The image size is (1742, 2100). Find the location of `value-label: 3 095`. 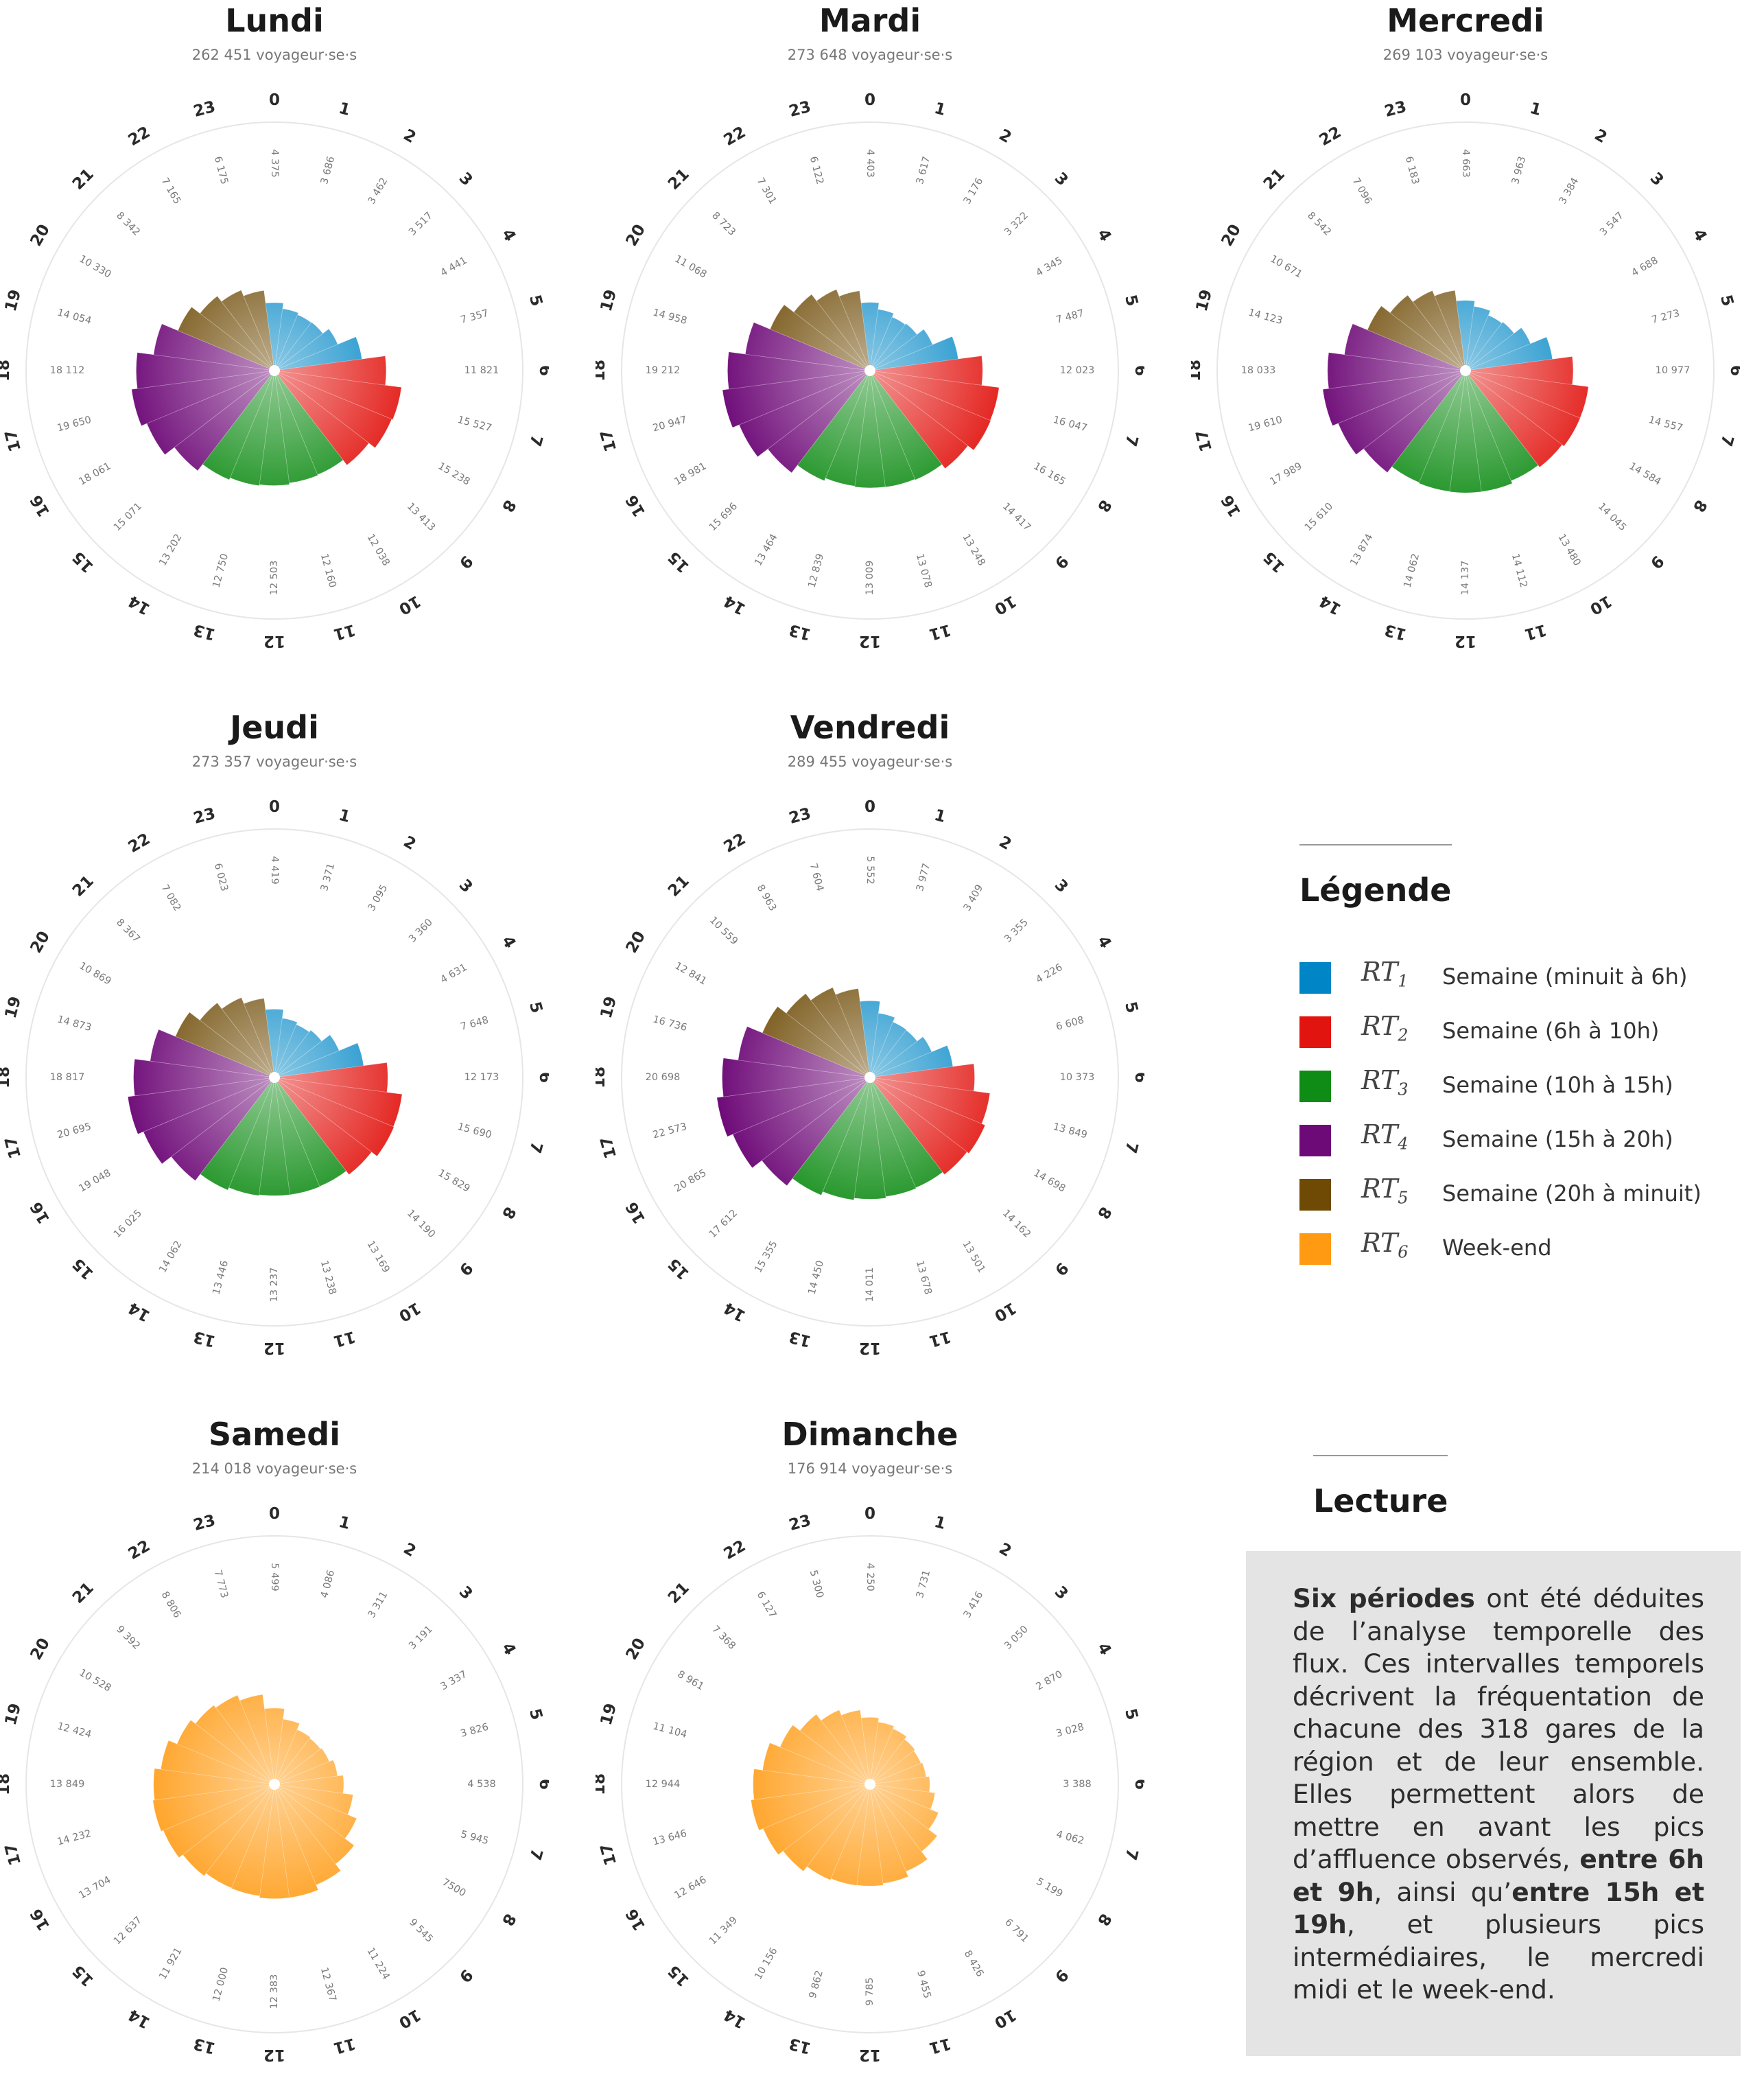

value-label: 3 095 is located at coordinates (378, 898).